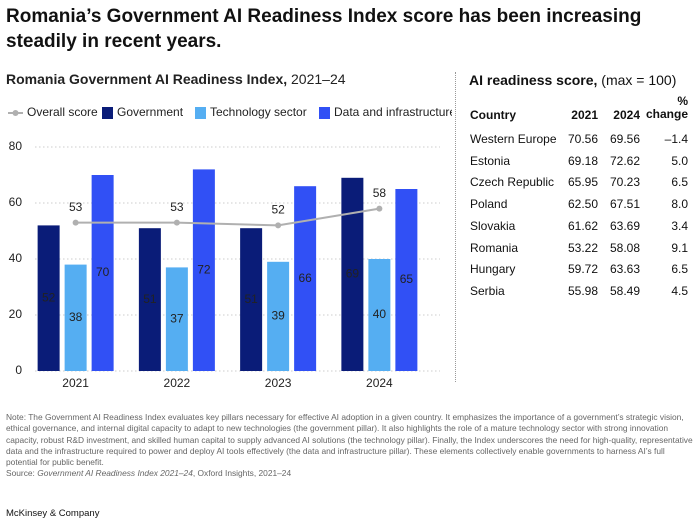  Describe the element at coordinates (582, 182) in the screenshot. I see `table-cell: 65.95` at that location.